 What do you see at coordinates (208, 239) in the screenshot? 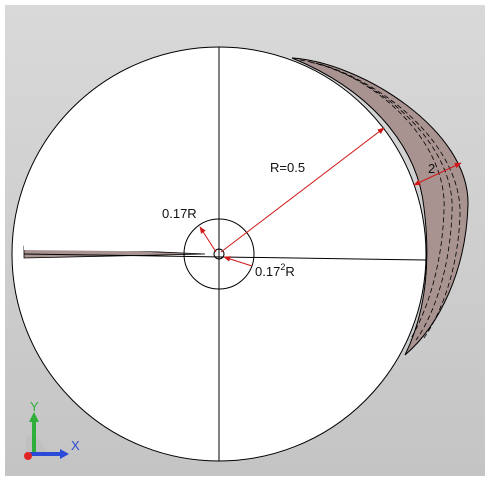
I see `inner-radius-arrow` at bounding box center [208, 239].